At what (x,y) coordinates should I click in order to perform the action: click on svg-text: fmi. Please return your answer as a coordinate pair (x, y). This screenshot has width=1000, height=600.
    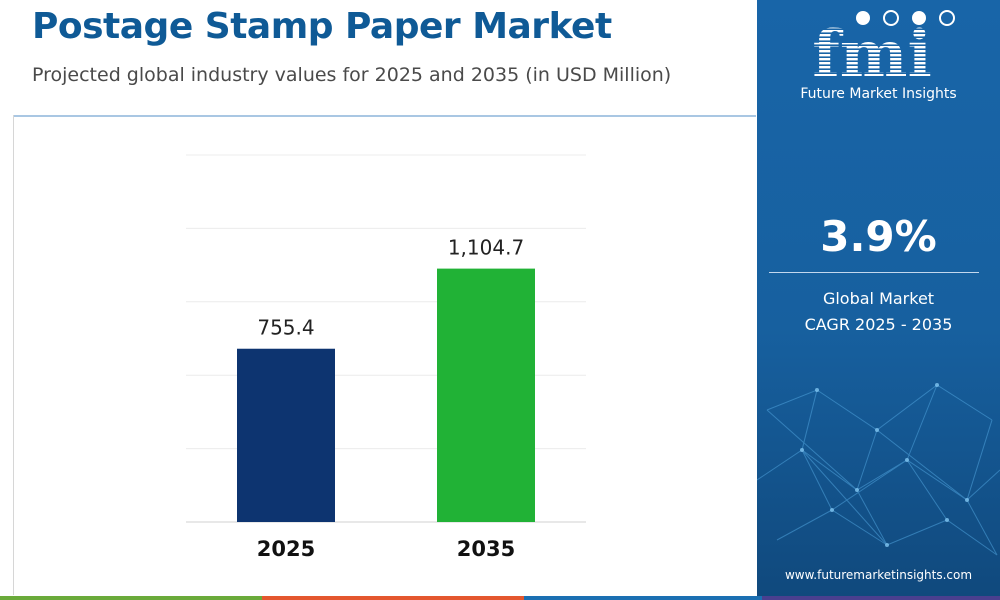
    Looking at the image, I should click on (872, 52).